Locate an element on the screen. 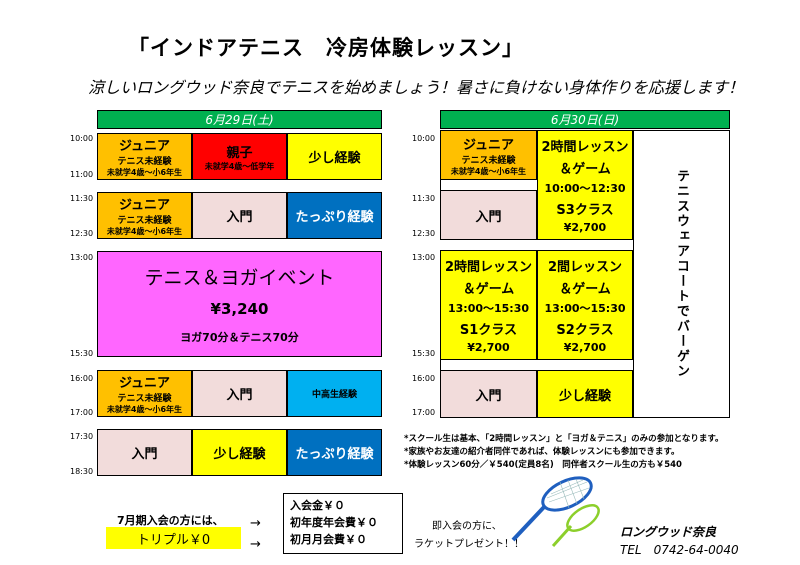 This screenshot has height=565, width=800. bargain-cell: テニスウェアコートでバーゲン is located at coordinates (681, 274).